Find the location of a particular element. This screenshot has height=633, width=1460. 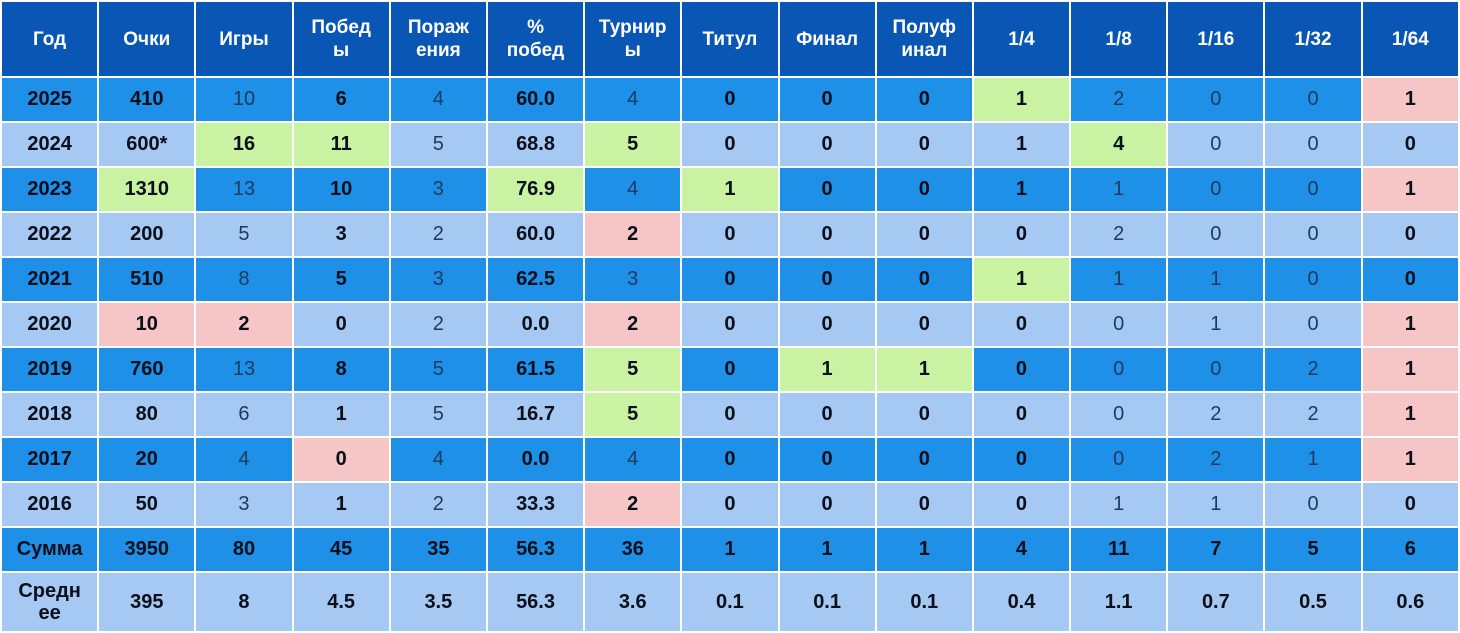

header-round-of-128: 1/64 is located at coordinates (1410, 39).